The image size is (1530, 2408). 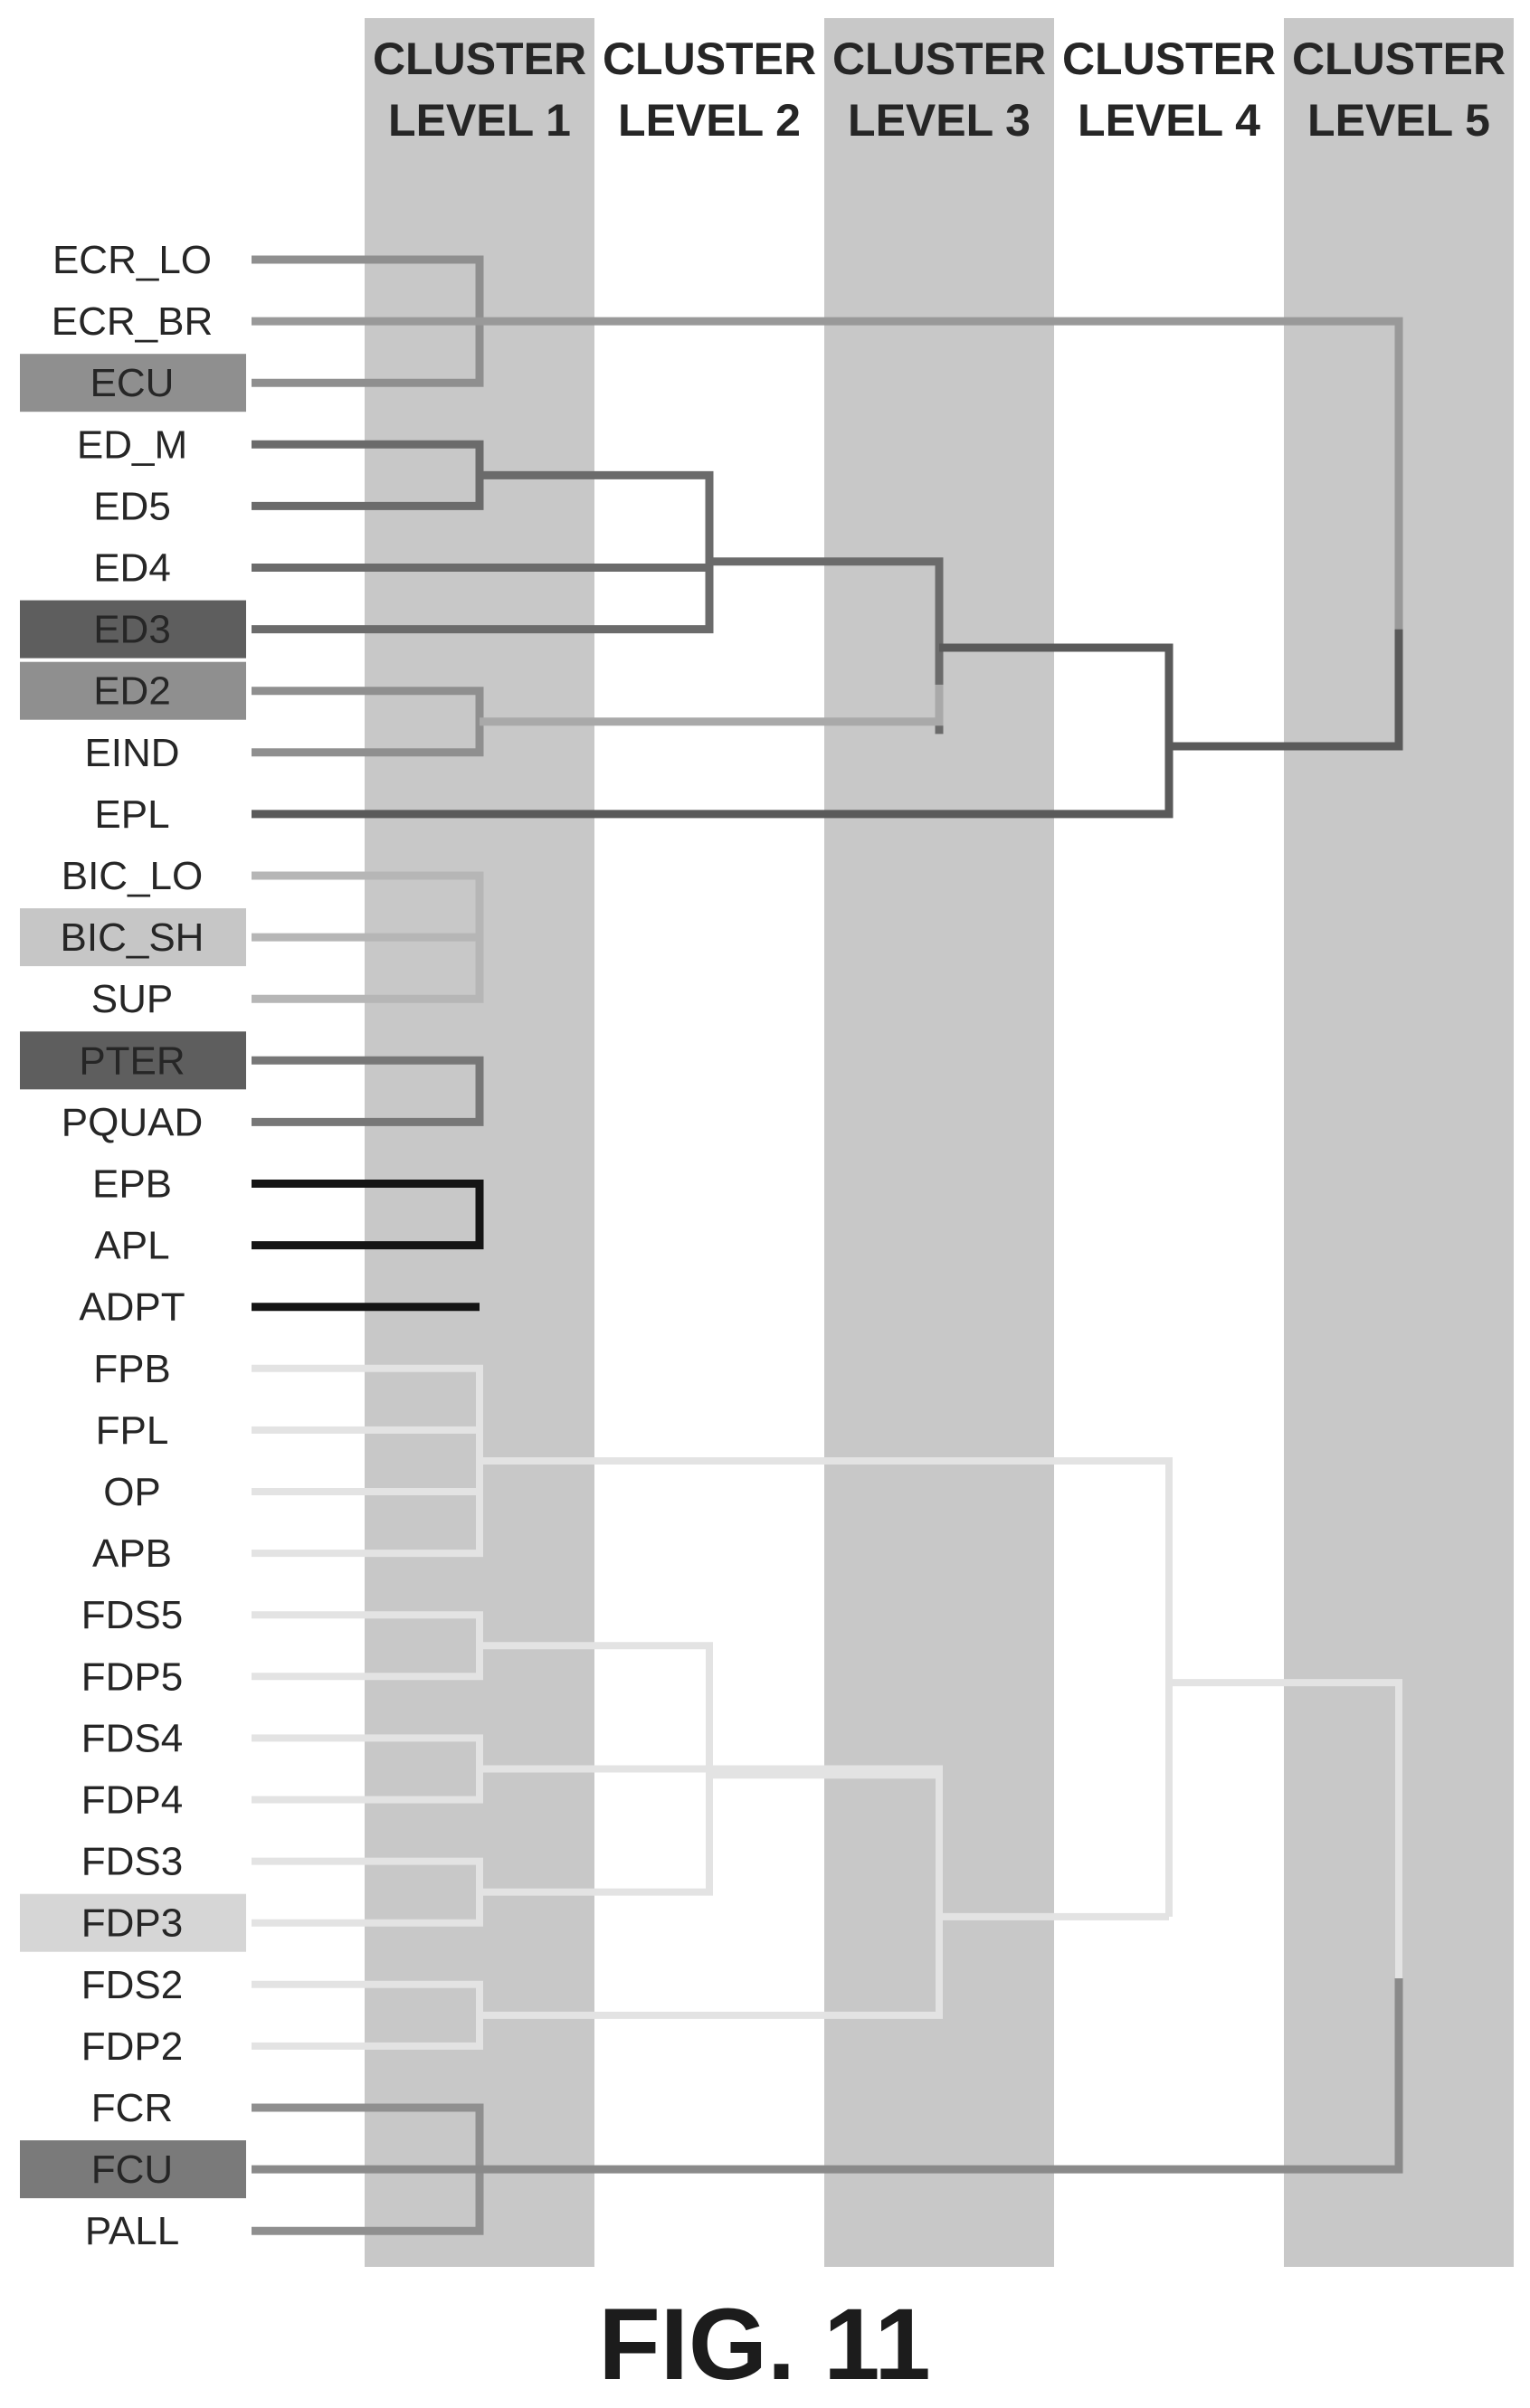 I want to click on muscle-label: FCR, so click(x=132, y=2108).